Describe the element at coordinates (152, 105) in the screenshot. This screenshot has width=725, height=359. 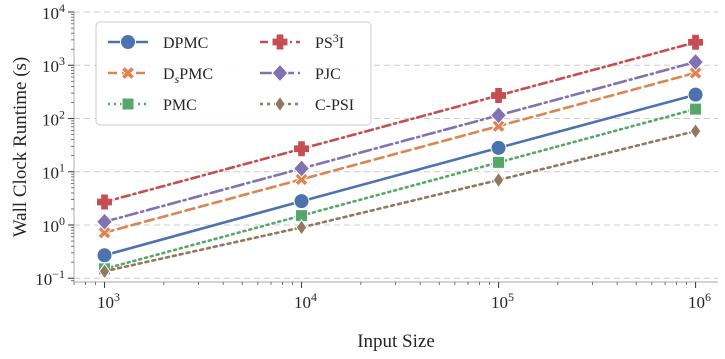
I see `legend-item-pmc: PMC` at that location.